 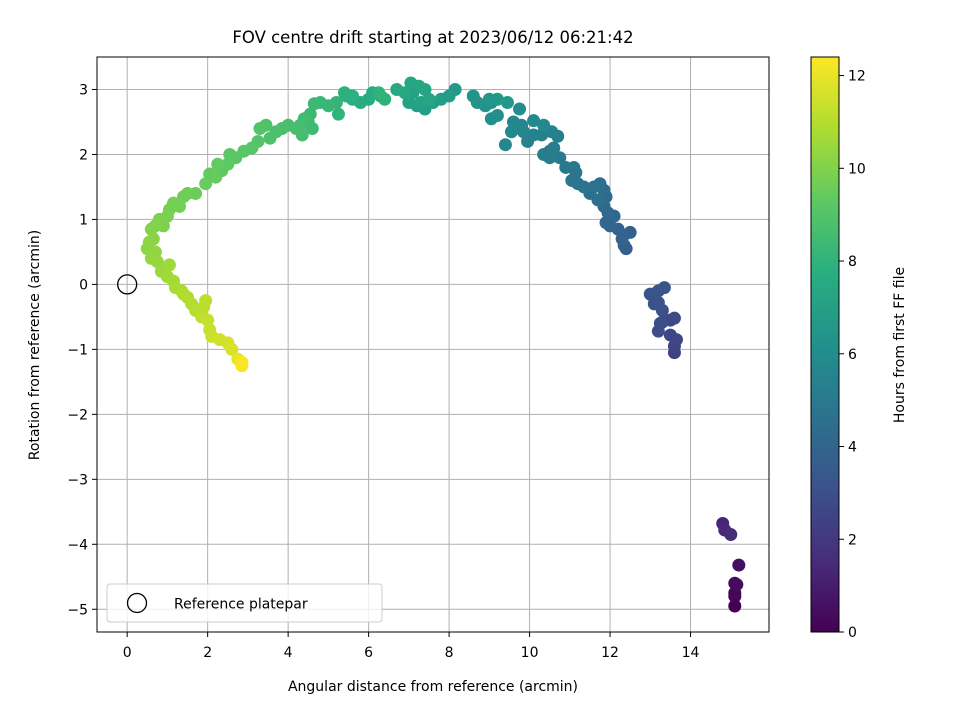 What do you see at coordinates (137, 603) in the screenshot?
I see `legend-marker` at bounding box center [137, 603].